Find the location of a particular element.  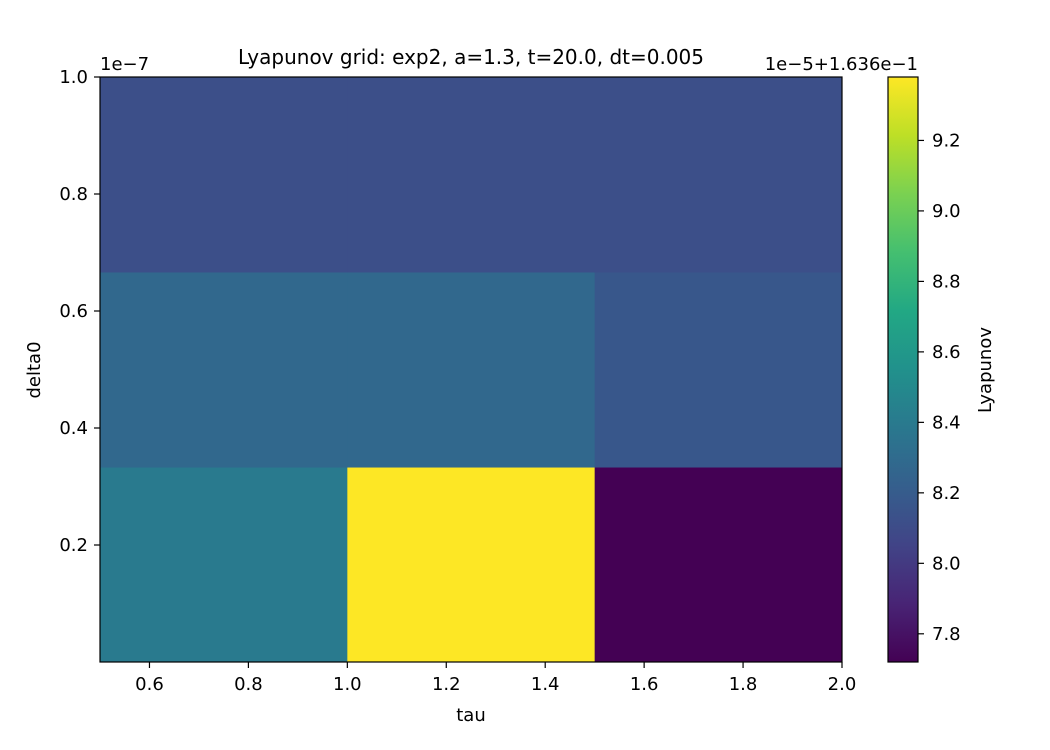

colorbar-tick-label: 7.8 is located at coordinates (946, 634).